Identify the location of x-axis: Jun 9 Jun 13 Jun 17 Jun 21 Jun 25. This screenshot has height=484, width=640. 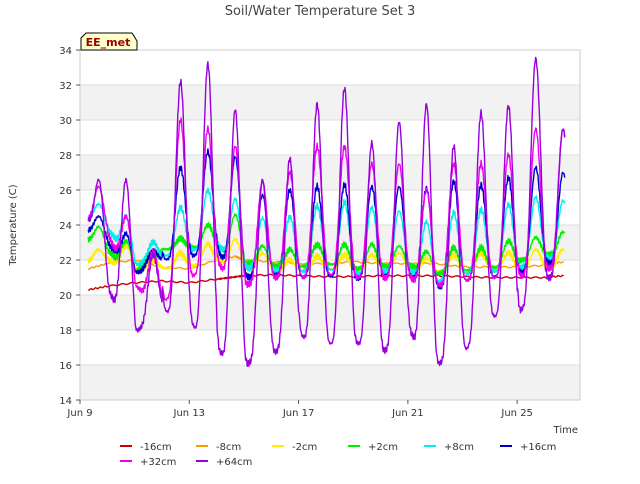
(299, 409).